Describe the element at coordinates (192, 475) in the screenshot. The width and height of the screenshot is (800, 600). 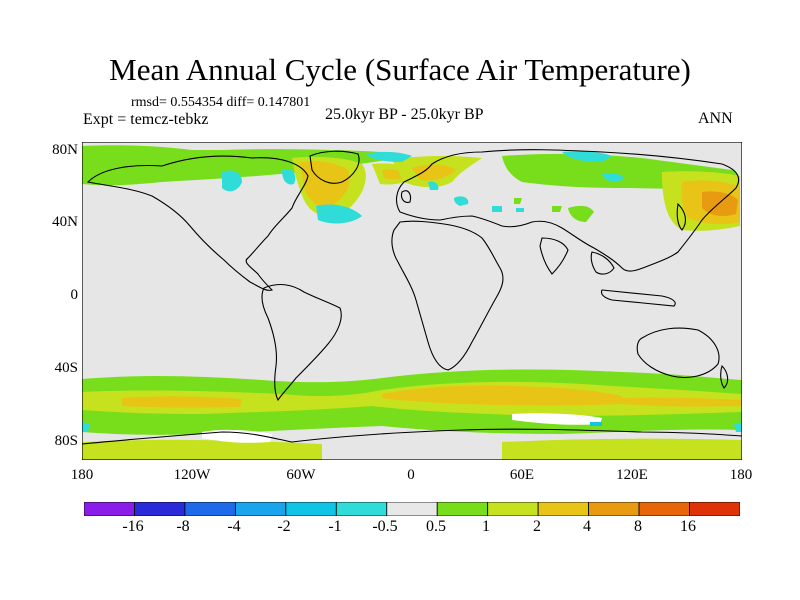
I see `x-label-120w: 120W` at that location.